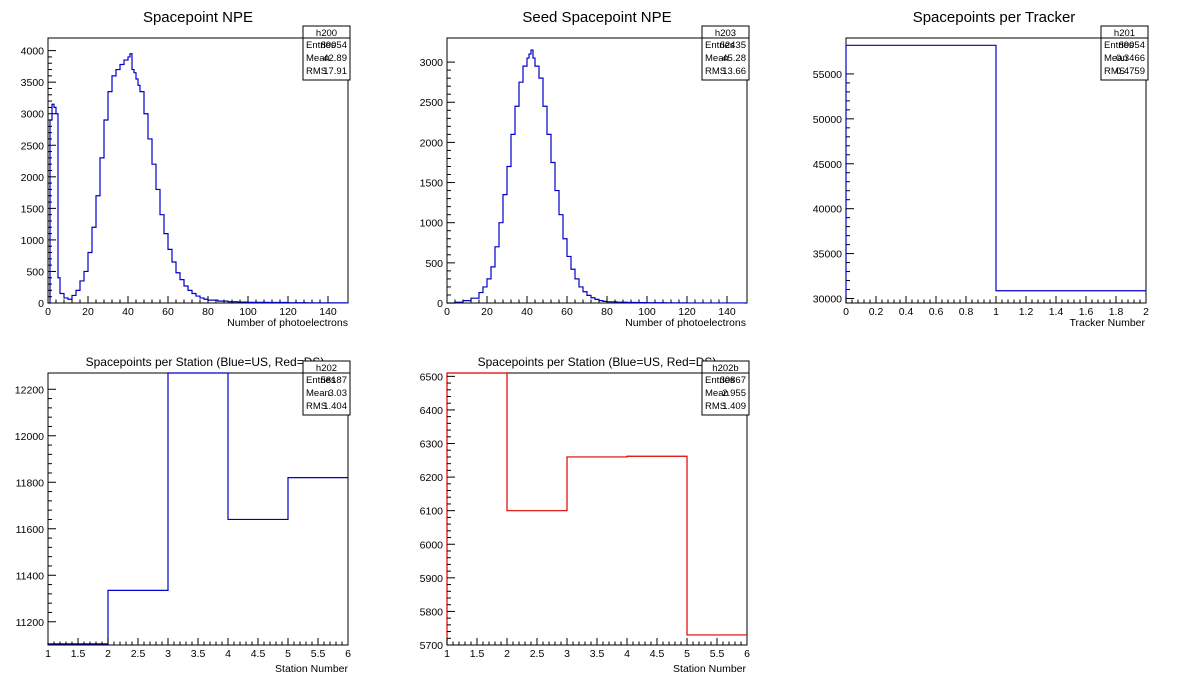 The height and width of the screenshot is (690, 1196). Describe the element at coordinates (30, 530) in the screenshot. I see `y-tick-label: 11600` at that location.